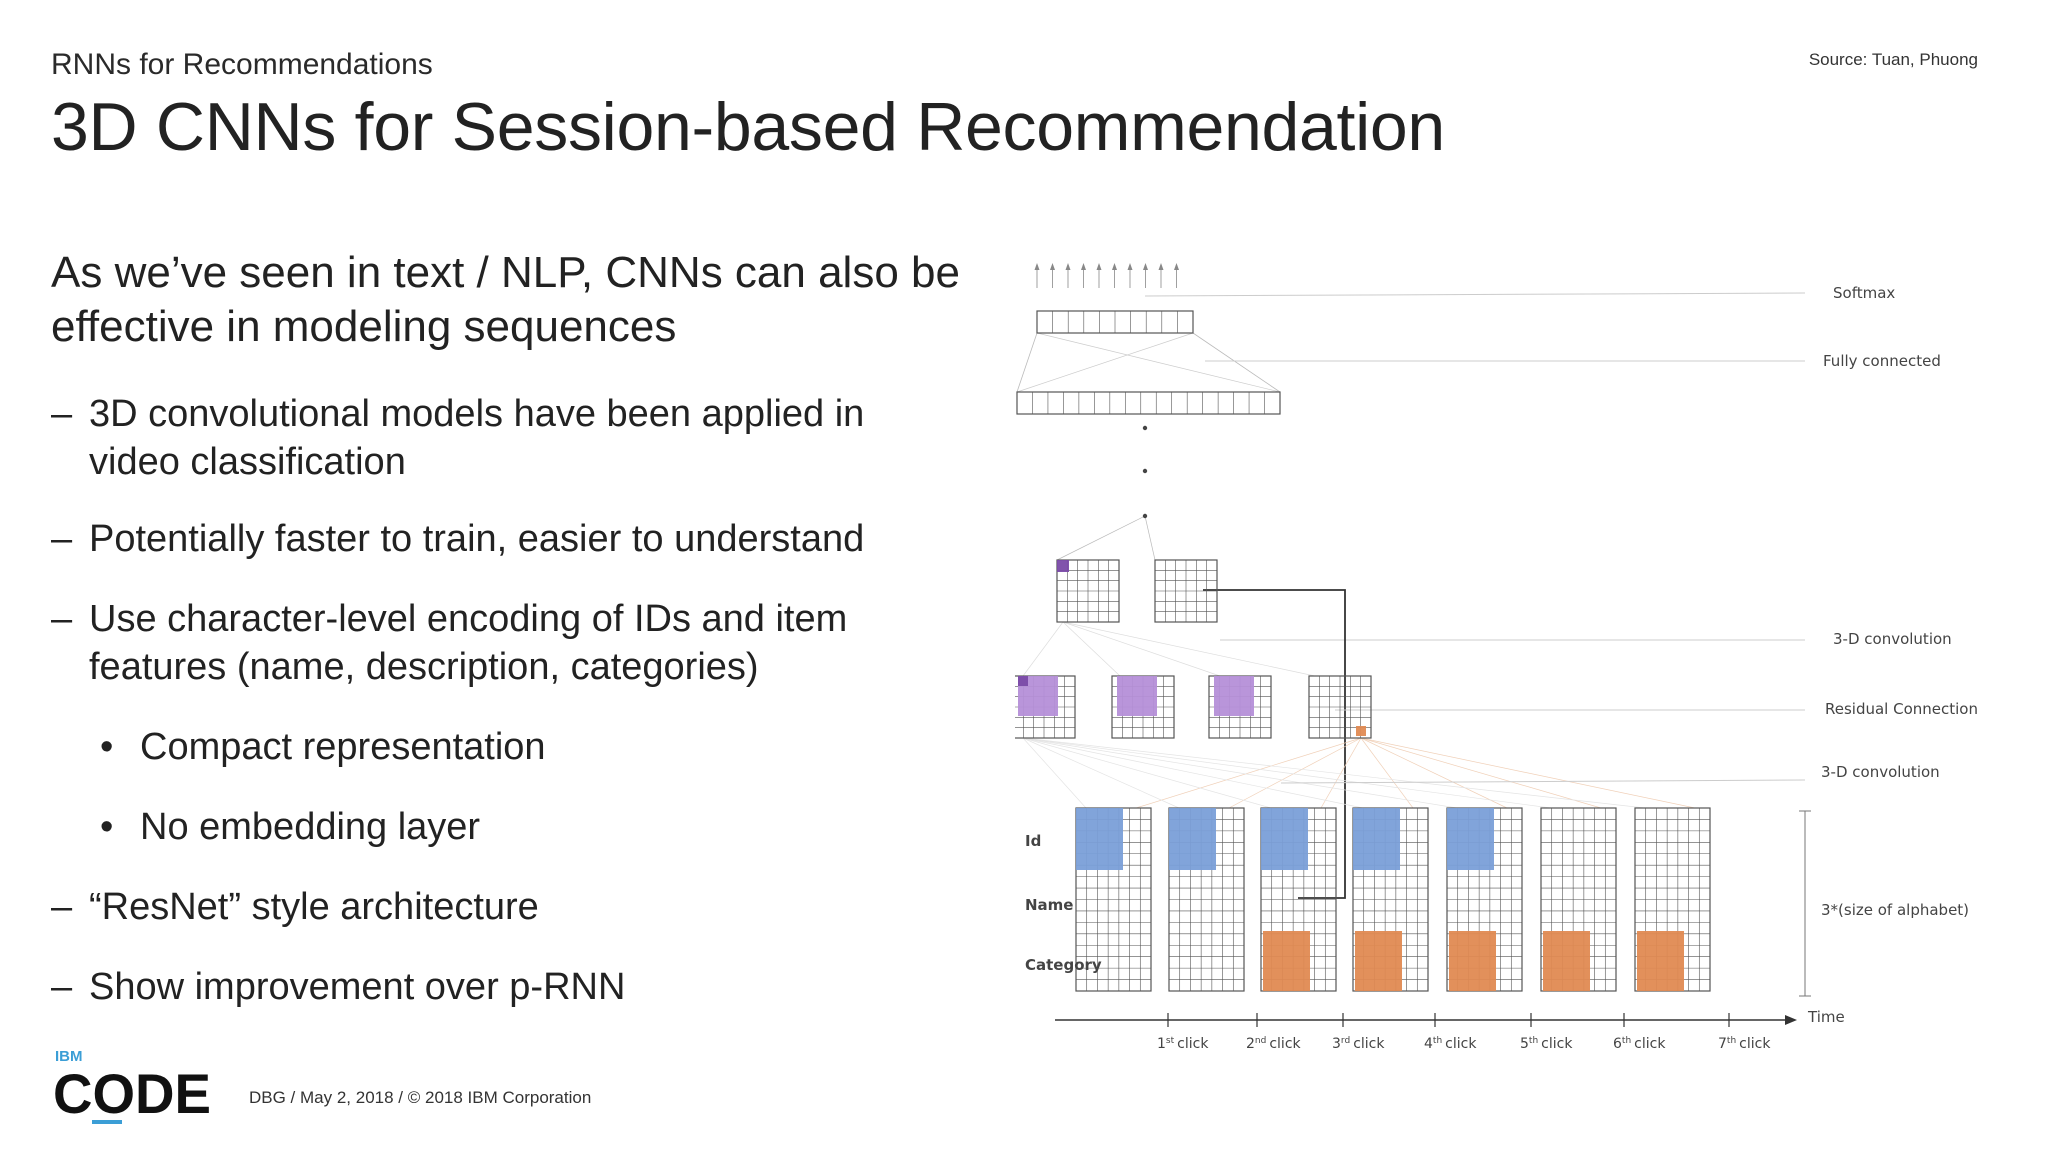 The height and width of the screenshot is (1152, 2048). What do you see at coordinates (1437, 1041) in the screenshot?
I see `click-suffix: th` at bounding box center [1437, 1041].